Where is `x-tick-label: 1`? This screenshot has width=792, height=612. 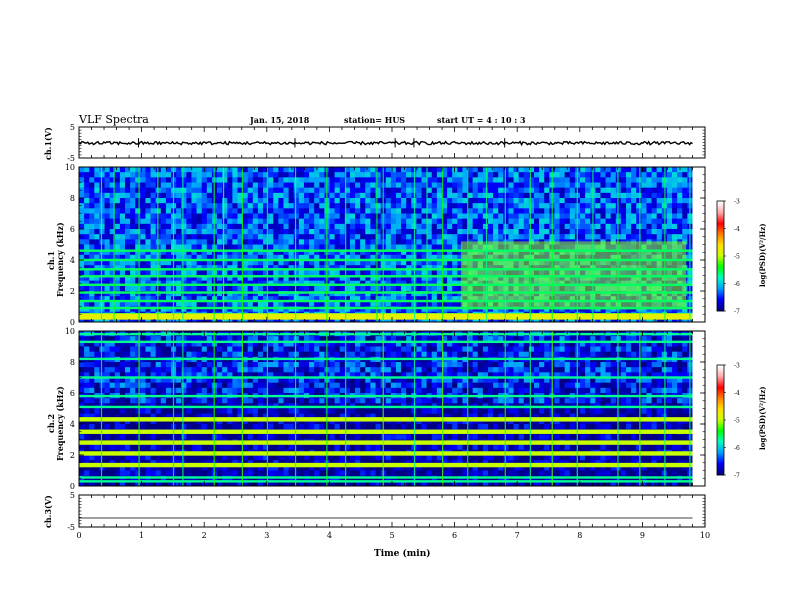 x-tick-label: 1 is located at coordinates (141, 535).